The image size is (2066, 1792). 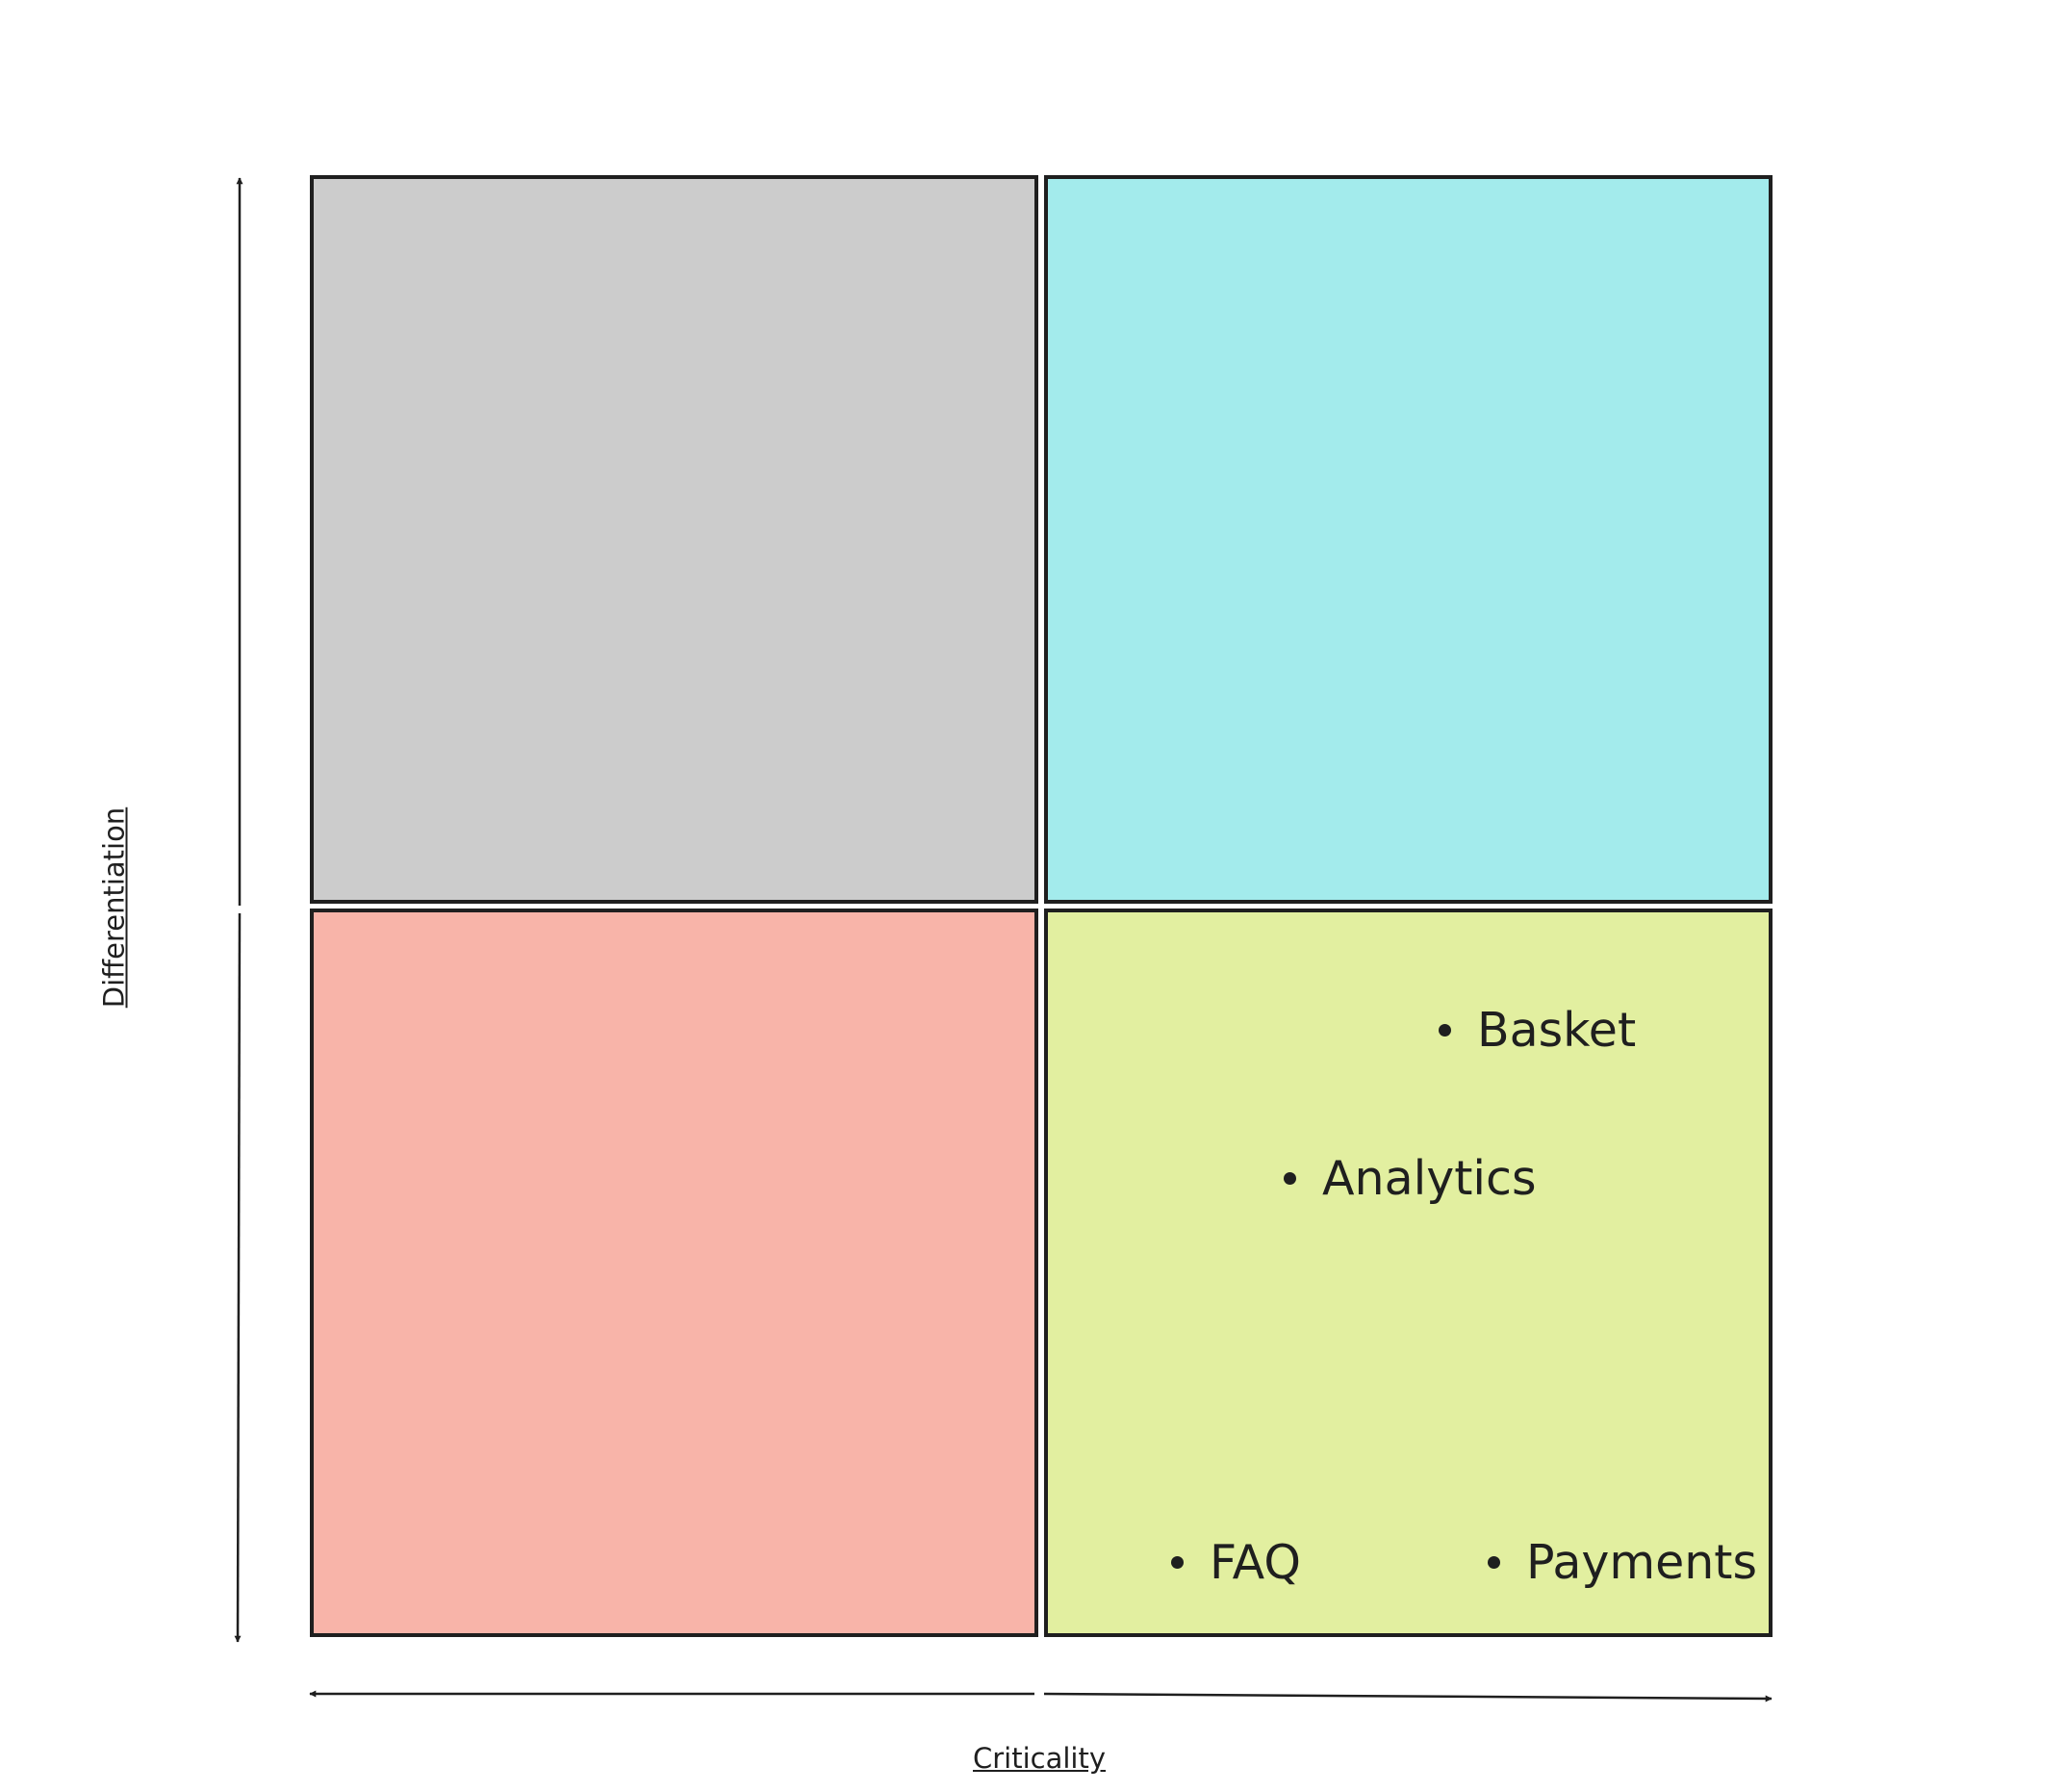 I want to click on quadrant-bottom-right, so click(x=1409, y=1273).